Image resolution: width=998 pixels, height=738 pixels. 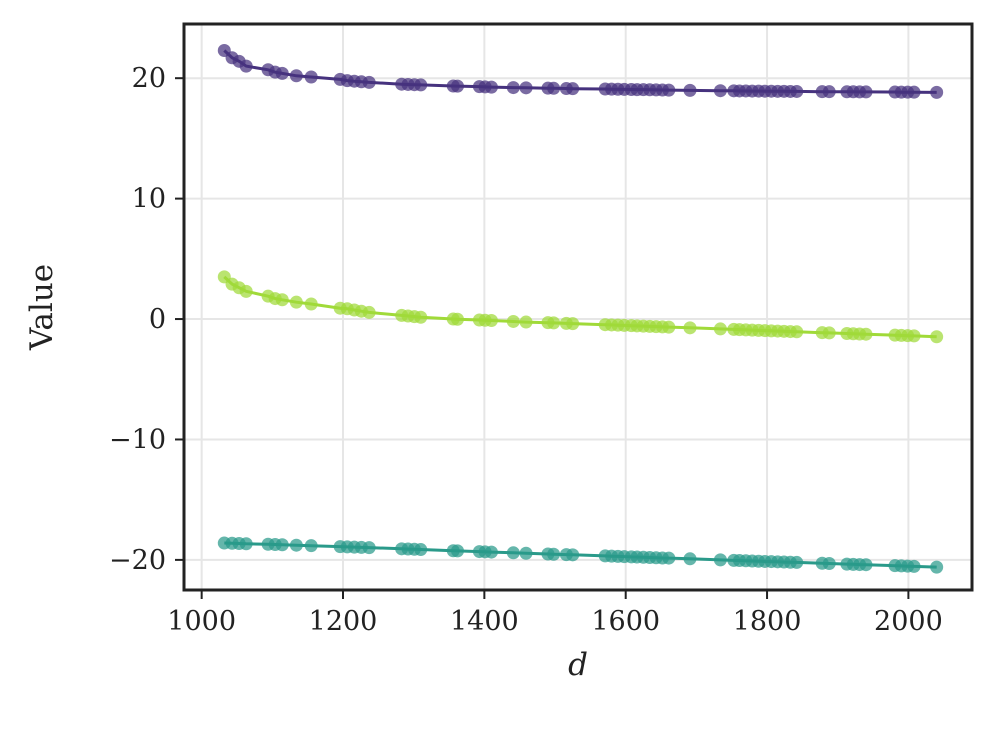 I want to click on y-tick-label: −10, so click(x=137, y=439).